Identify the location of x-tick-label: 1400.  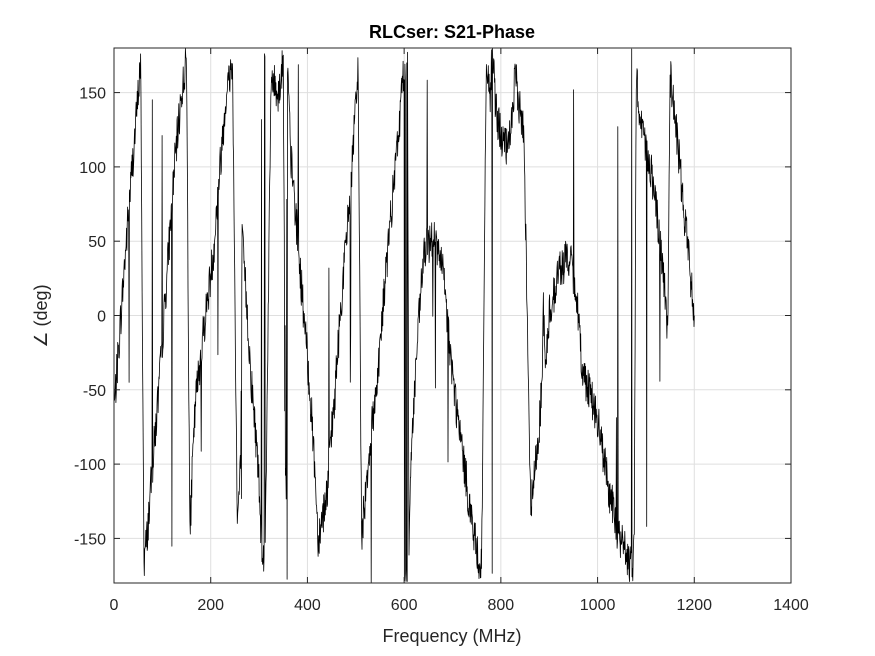
(791, 605).